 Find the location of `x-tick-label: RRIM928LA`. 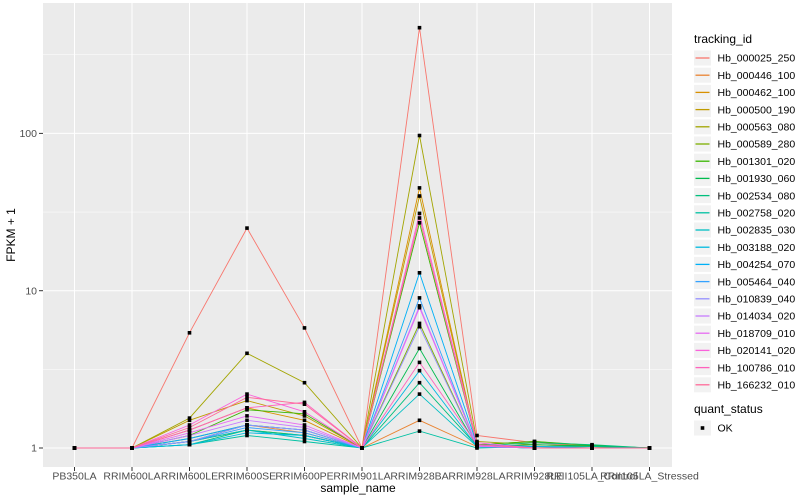

x-tick-label: RRIM928LA is located at coordinates (476, 477).